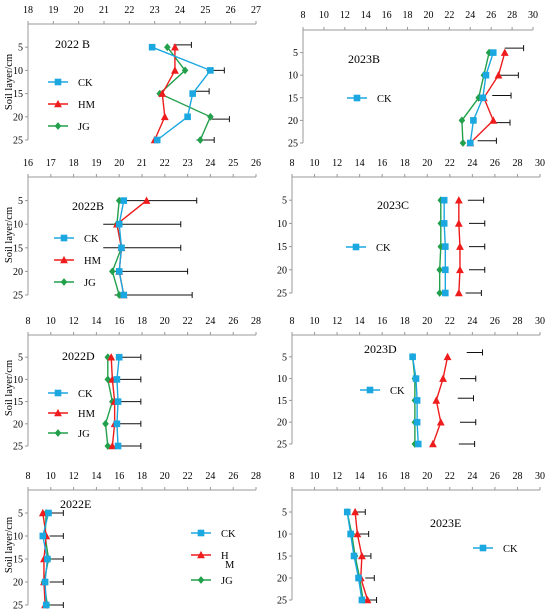 The height and width of the screenshot is (614, 550). I want to click on legend-label: JG, so click(90, 283).